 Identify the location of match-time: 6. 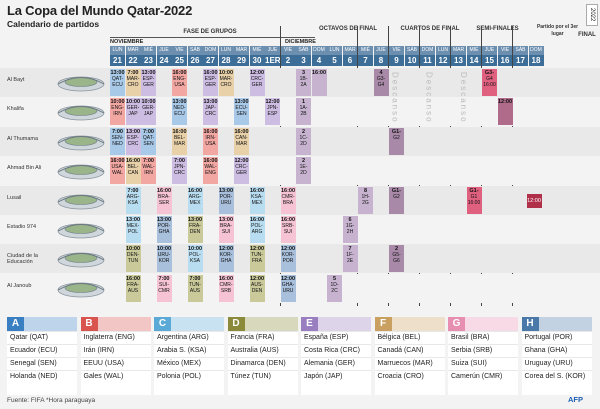
(350, 220).